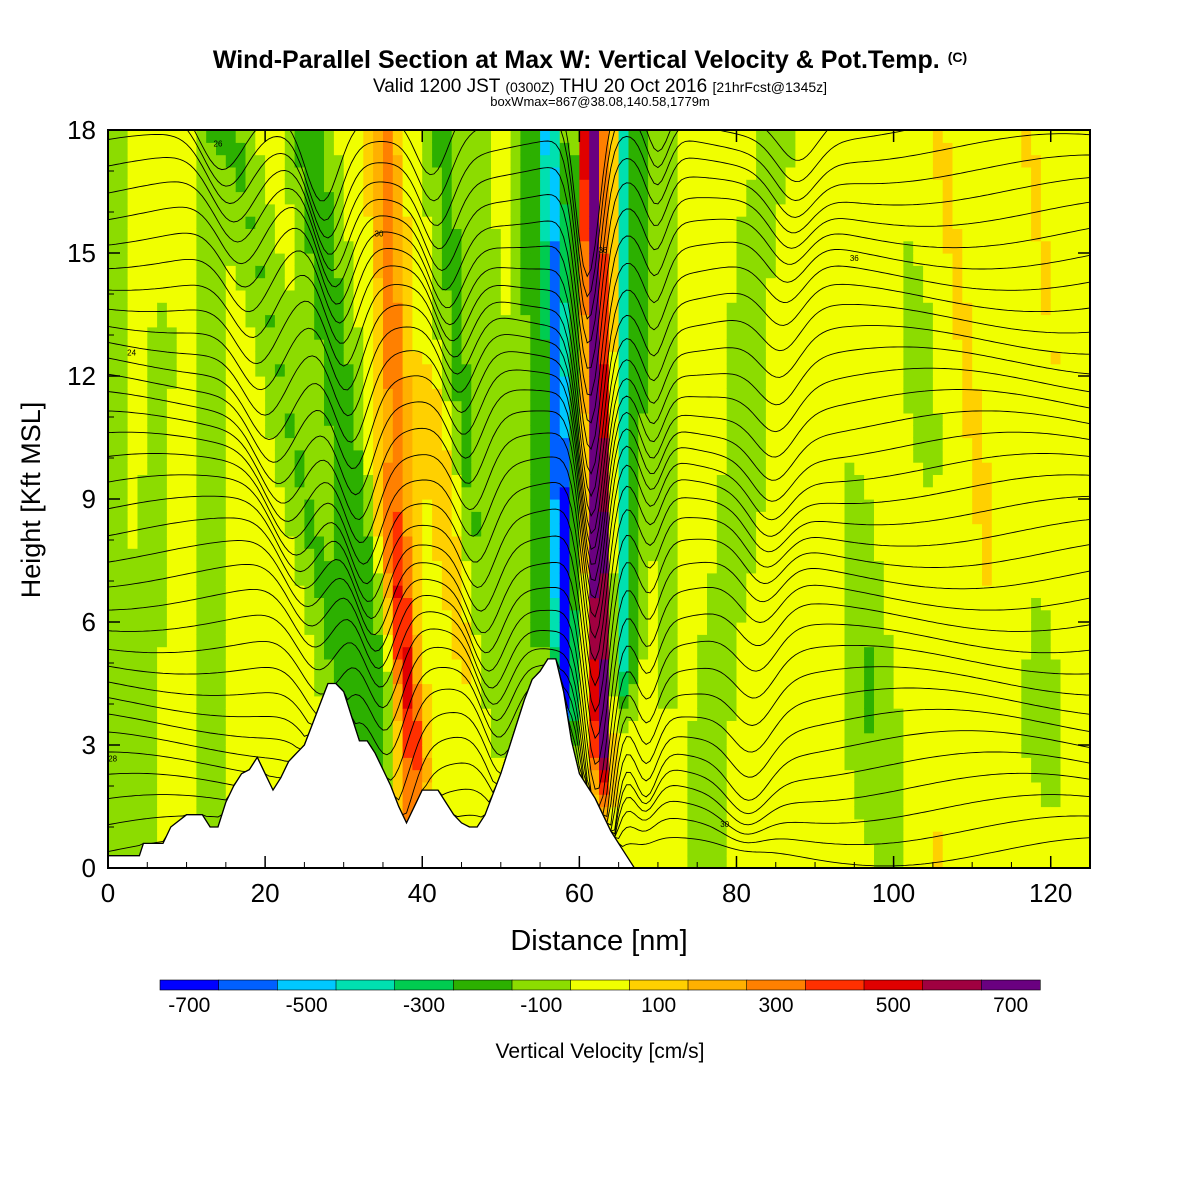  What do you see at coordinates (529, 87) in the screenshot?
I see `subtitle-utc: (0300Z)` at bounding box center [529, 87].